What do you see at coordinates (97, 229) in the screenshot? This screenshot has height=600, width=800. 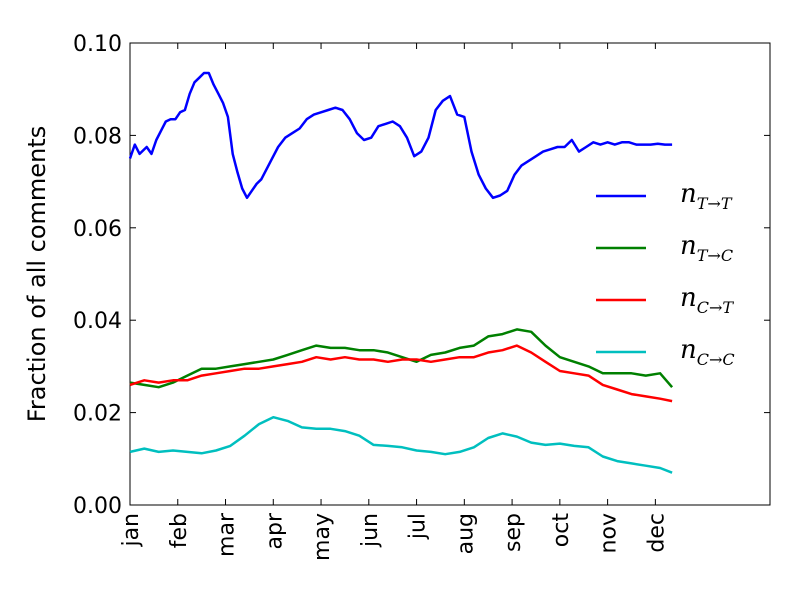 I see `y-tick-label: 0.06` at bounding box center [97, 229].